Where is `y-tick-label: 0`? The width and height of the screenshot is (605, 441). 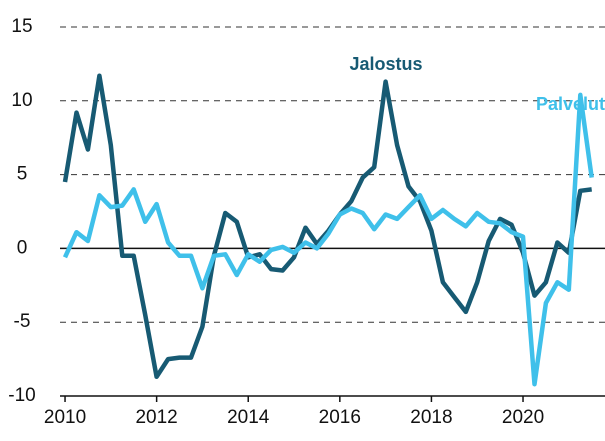 y-tick-label: 0 is located at coordinates (22, 247).